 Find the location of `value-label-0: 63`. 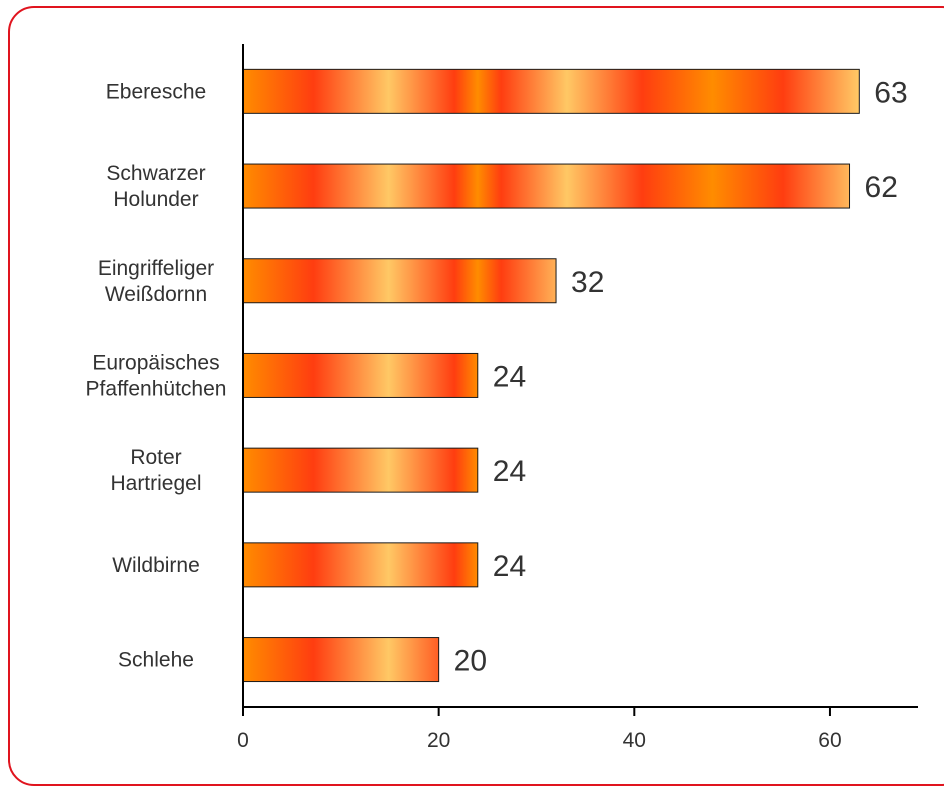

value-label-0: 63 is located at coordinates (890, 92).